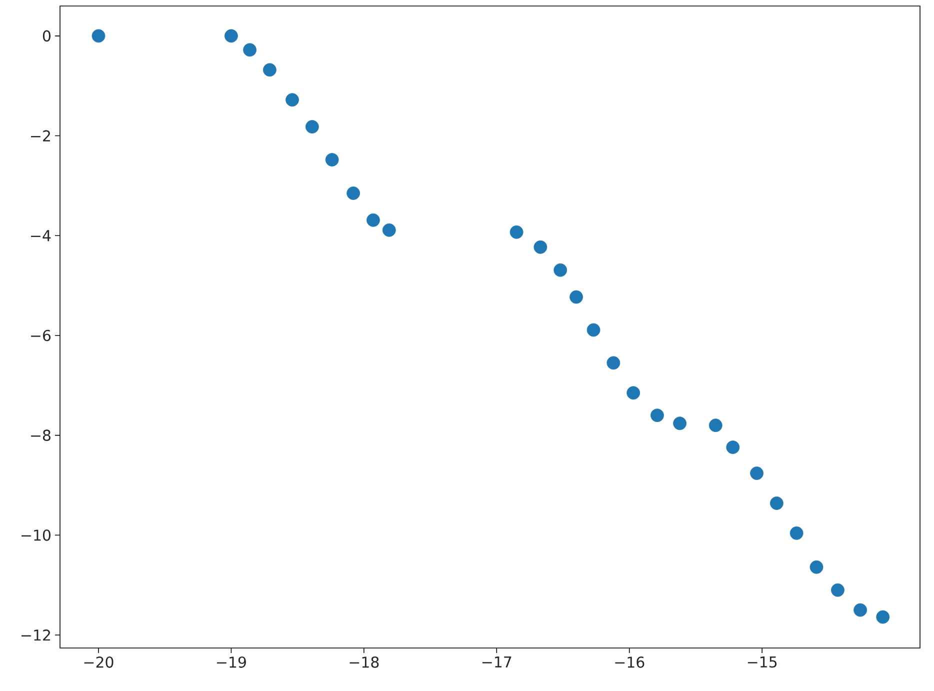 The width and height of the screenshot is (934, 691). What do you see at coordinates (364, 662) in the screenshot?
I see `x-tick-label: −18` at bounding box center [364, 662].